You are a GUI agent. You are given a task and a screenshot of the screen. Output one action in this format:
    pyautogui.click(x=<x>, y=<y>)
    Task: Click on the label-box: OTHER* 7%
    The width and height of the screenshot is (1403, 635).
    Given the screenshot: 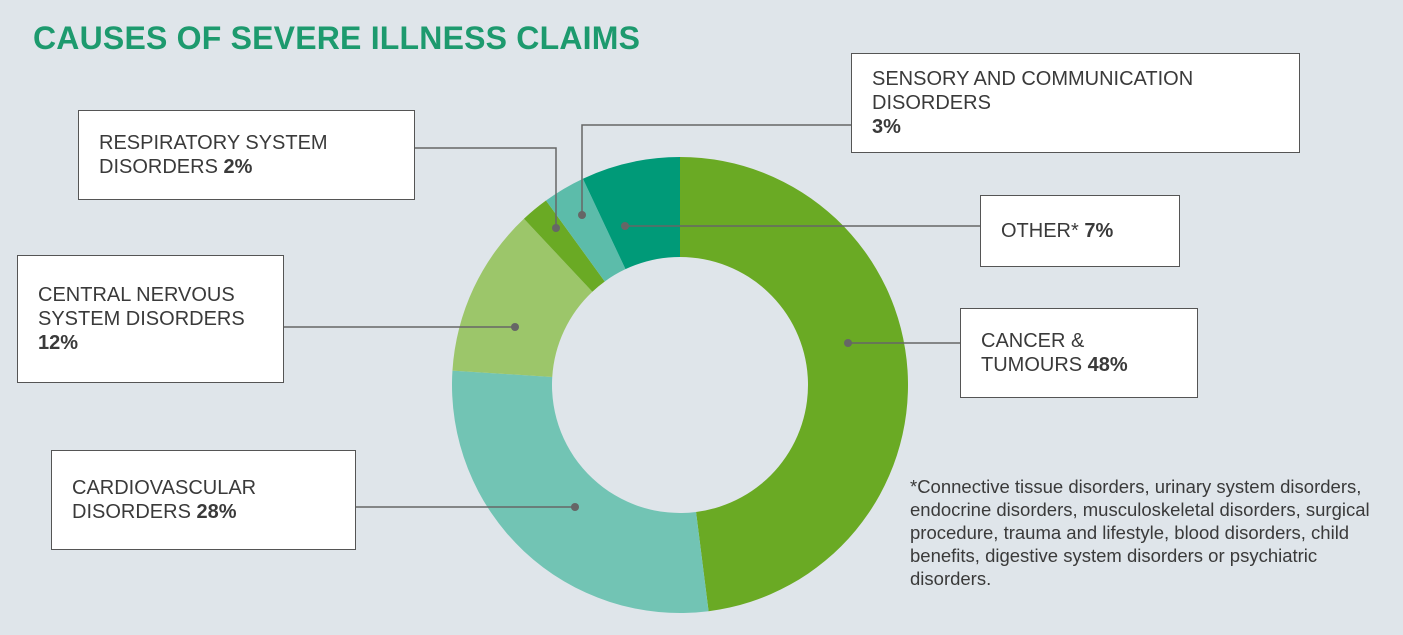 What is the action you would take?
    pyautogui.click(x=1080, y=231)
    